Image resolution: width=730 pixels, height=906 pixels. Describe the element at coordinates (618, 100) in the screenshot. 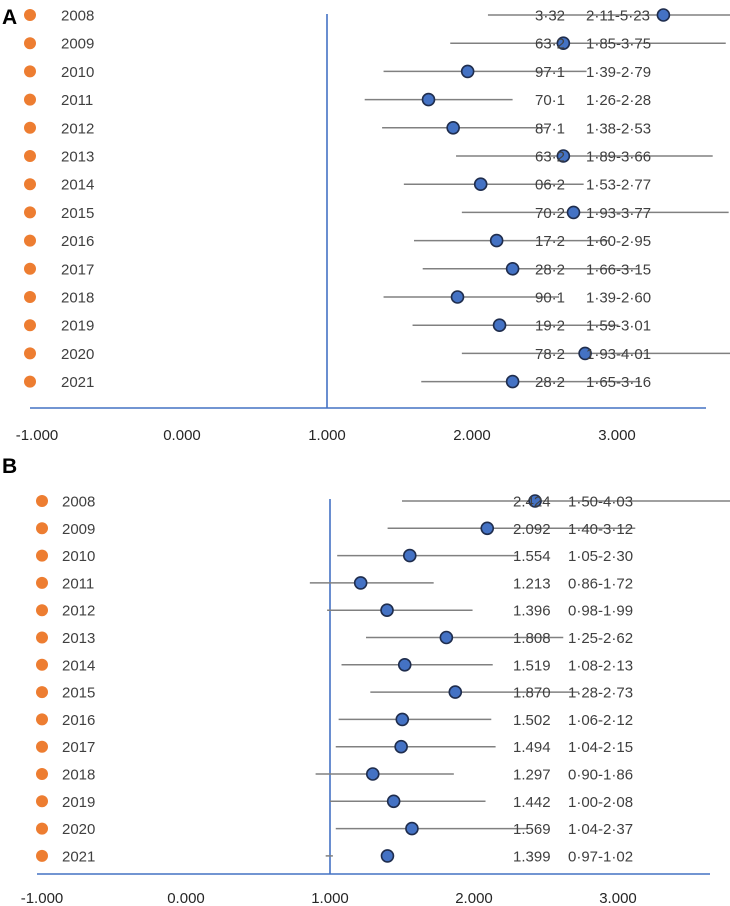

I see `ci-label: 1·26-2·28` at that location.